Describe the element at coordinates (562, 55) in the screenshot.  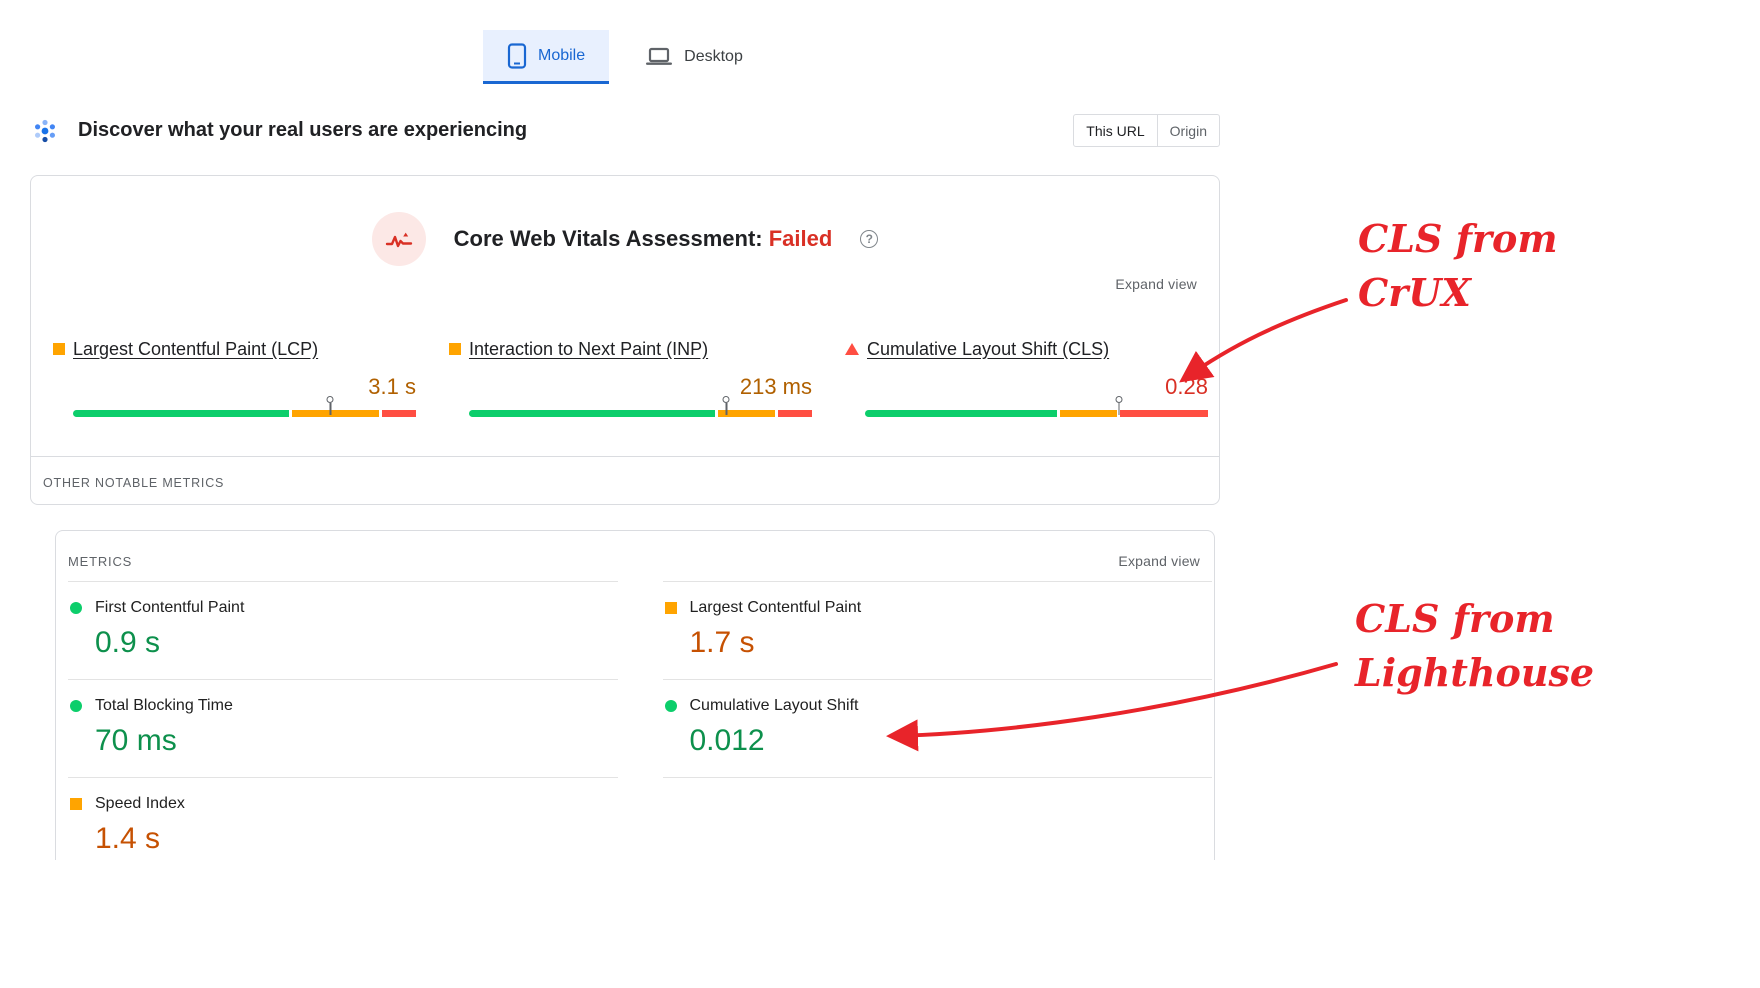
I see `tab-mobile-label: Mobile` at that location.